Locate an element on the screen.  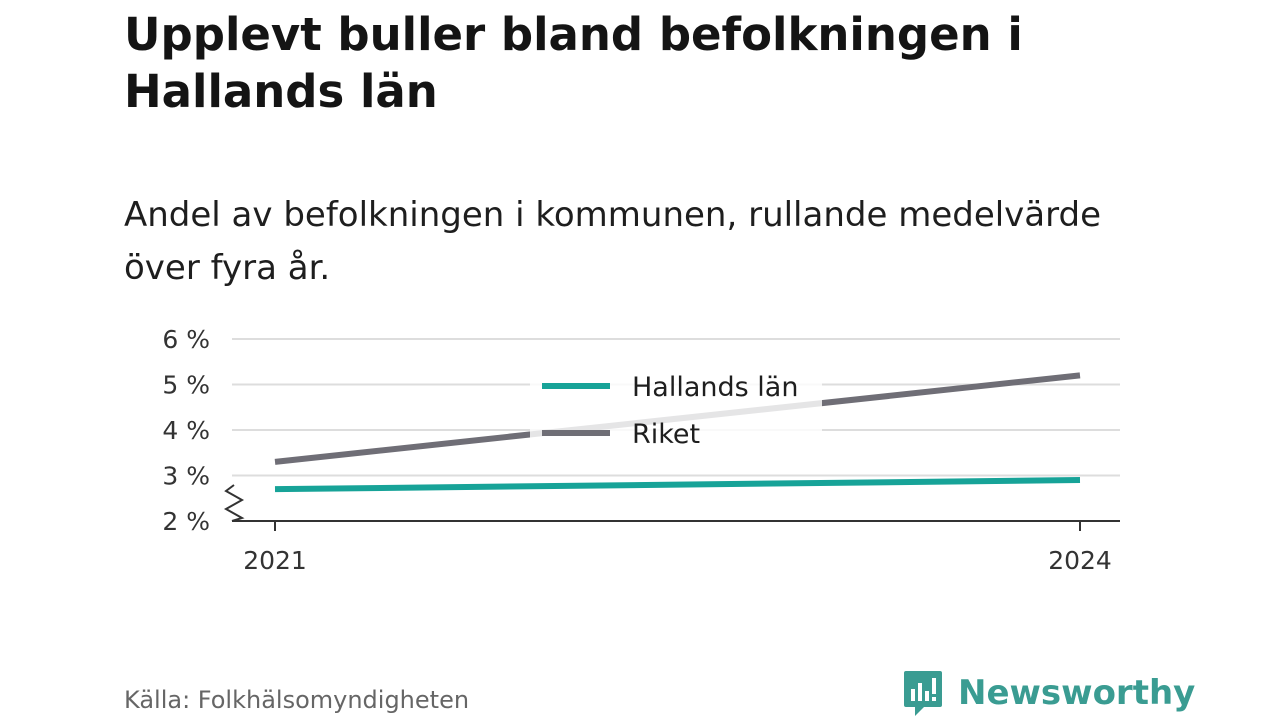
legend: Hallands län Riket is located at coordinates (676, 409).